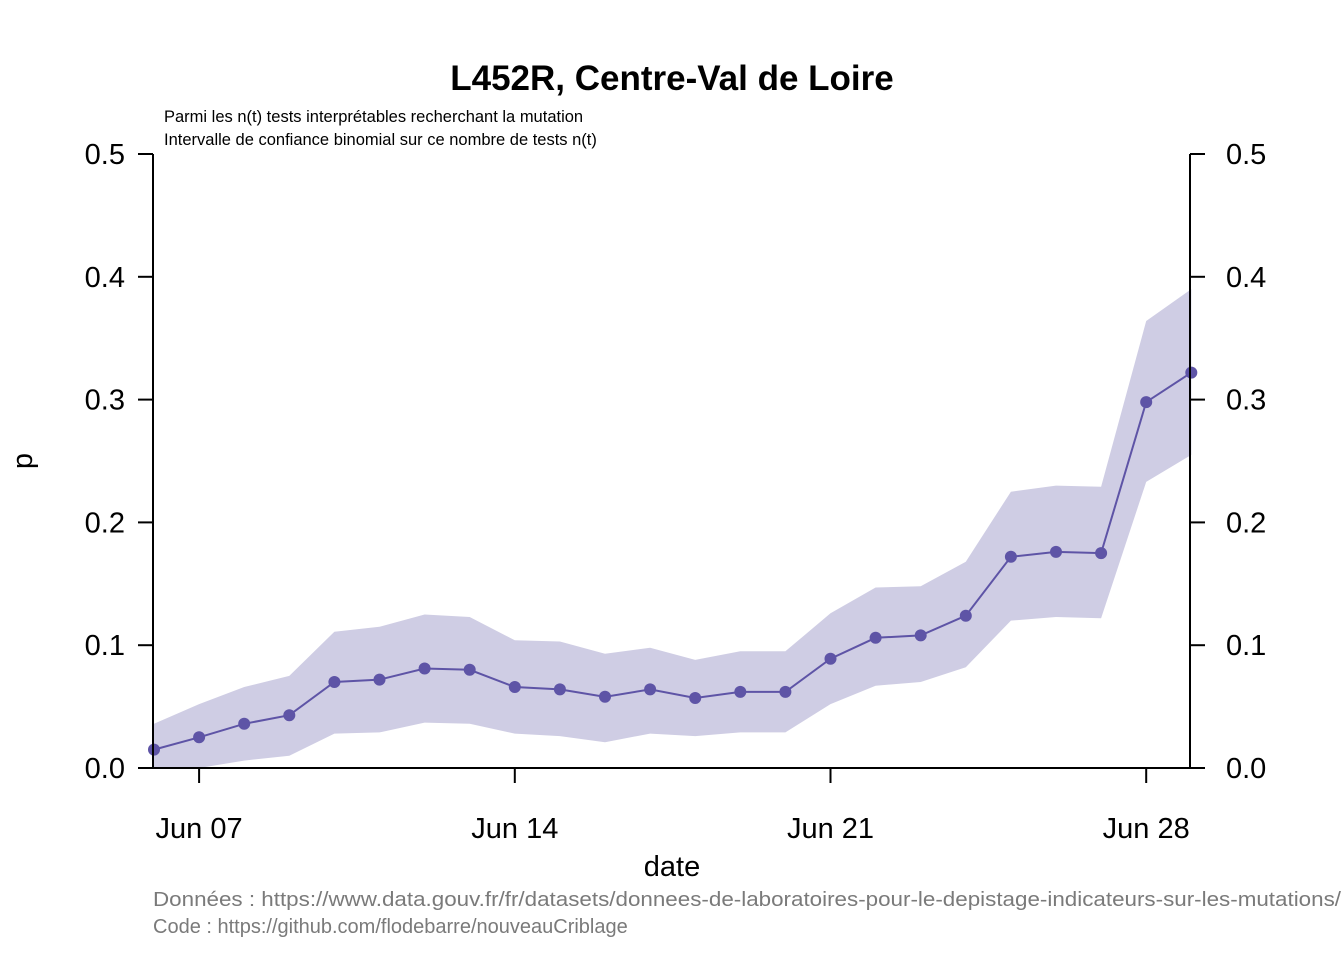 The width and height of the screenshot is (1344, 960). Describe the element at coordinates (1246, 523) in the screenshot. I see `y-tick-label-right: 0.2` at that location.